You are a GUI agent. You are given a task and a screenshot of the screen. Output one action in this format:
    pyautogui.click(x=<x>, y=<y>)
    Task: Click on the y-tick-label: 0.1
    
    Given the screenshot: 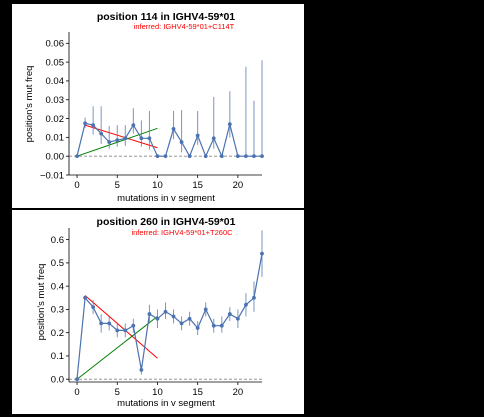 What is the action you would take?
    pyautogui.click(x=57, y=356)
    